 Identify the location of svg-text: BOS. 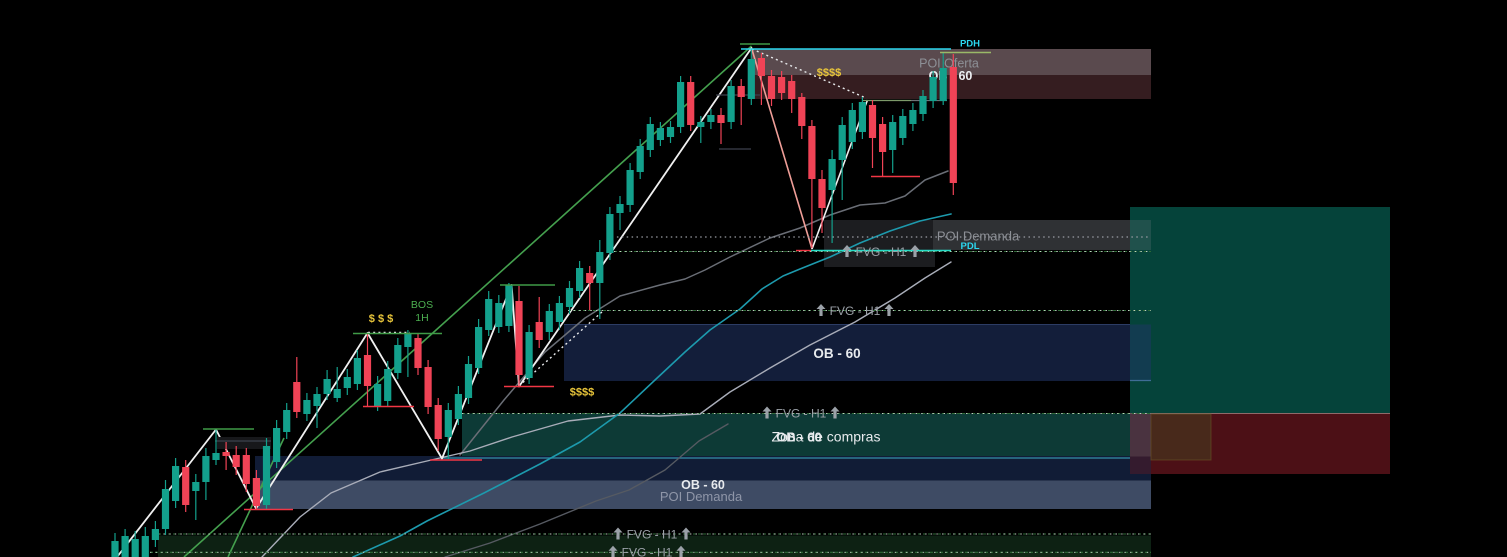
(422, 305).